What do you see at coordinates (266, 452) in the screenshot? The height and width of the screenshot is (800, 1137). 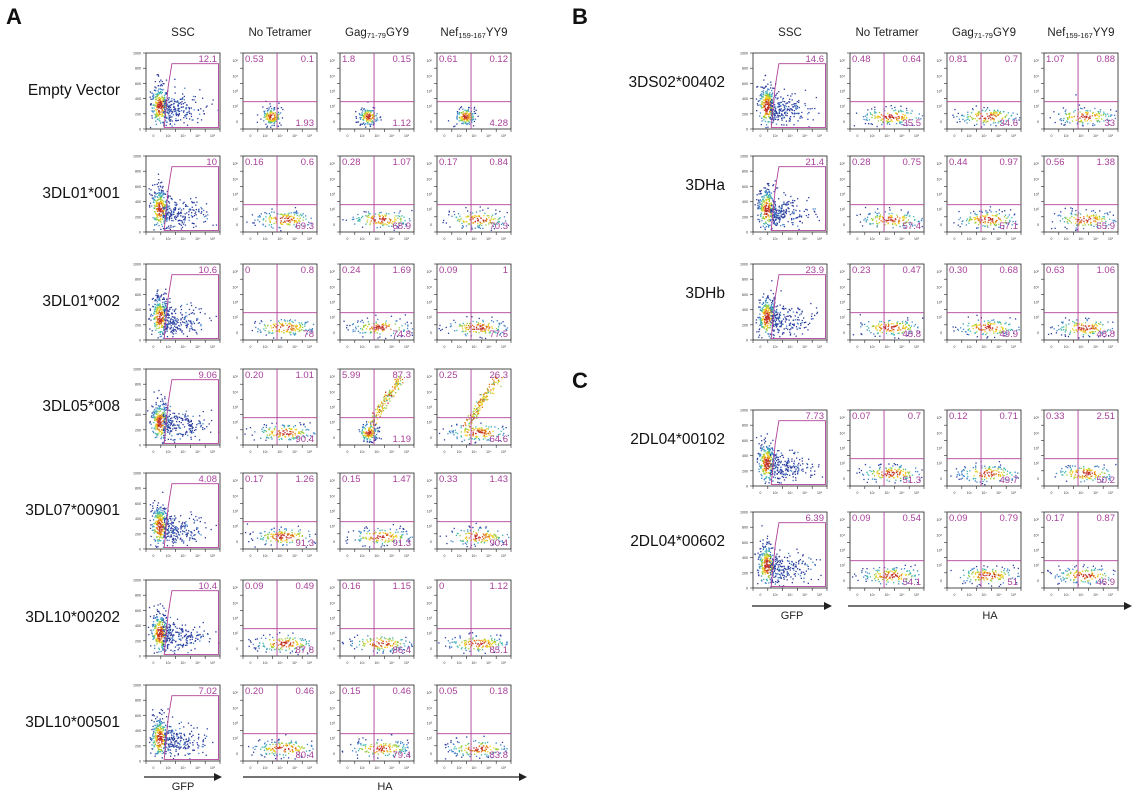 I see `x-tick-label: 10²` at bounding box center [266, 452].